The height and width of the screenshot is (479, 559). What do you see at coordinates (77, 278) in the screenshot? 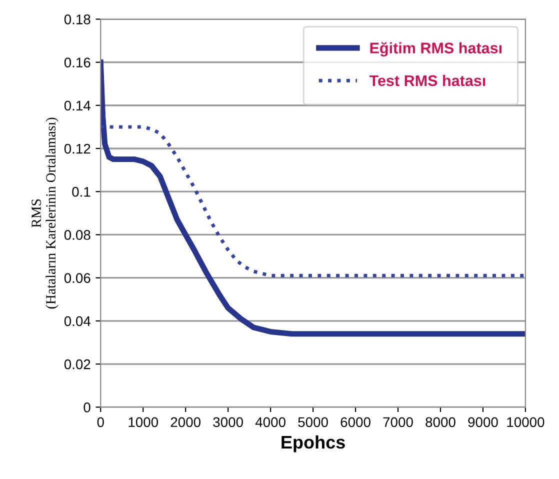
I see `y-tick-label: 0.06` at bounding box center [77, 278].